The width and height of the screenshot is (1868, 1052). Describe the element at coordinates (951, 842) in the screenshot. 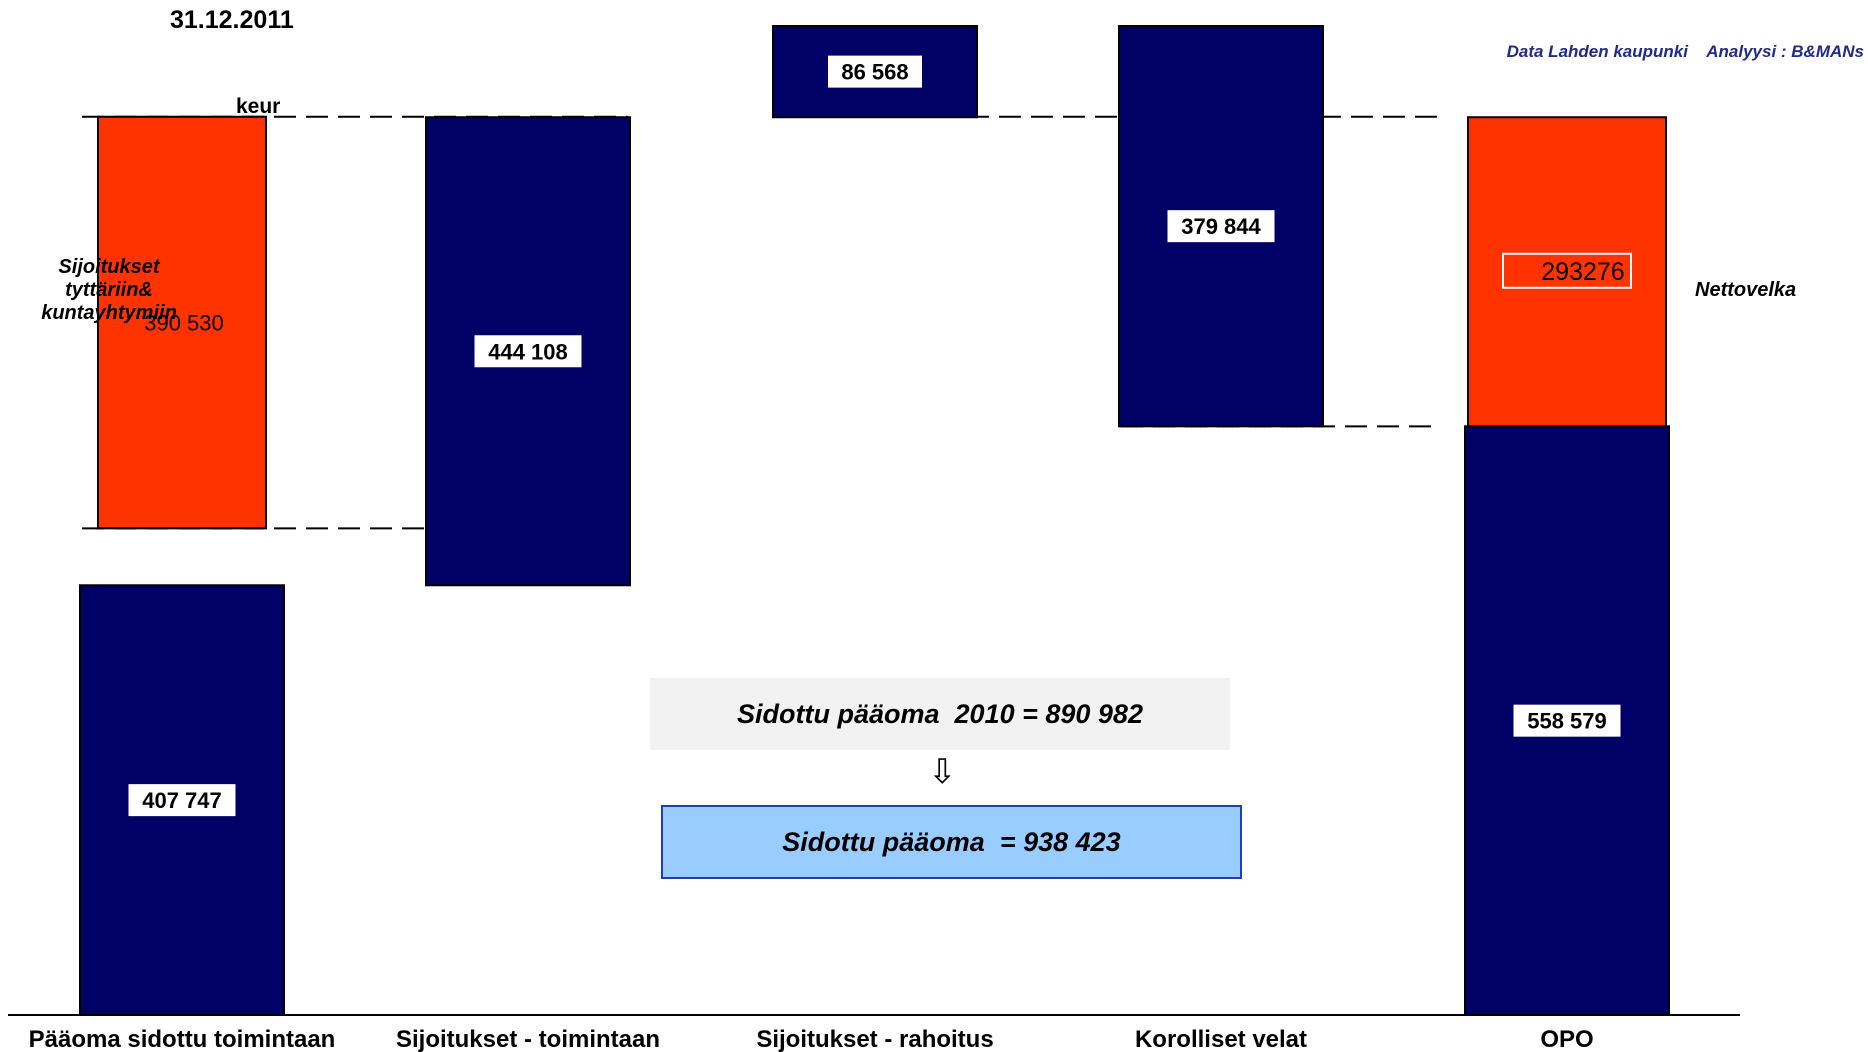

I see `total-capital-box: Sidottu pääoma = 938 423` at that location.